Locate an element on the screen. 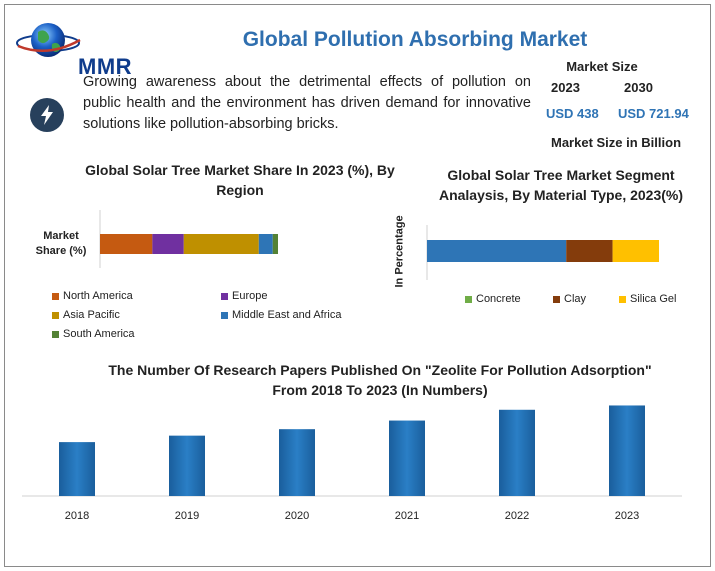  market-size-year-end: 2030 is located at coordinates (638, 87).